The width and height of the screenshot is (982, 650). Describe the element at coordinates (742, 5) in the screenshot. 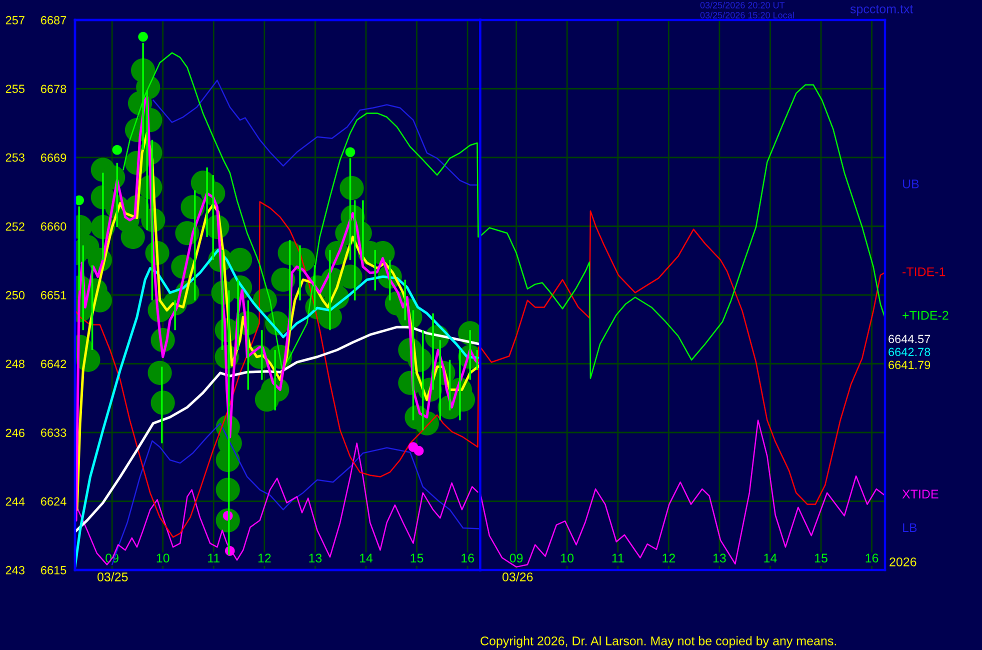

I see `text: 03/25/2026 20:20 UT` at that location.